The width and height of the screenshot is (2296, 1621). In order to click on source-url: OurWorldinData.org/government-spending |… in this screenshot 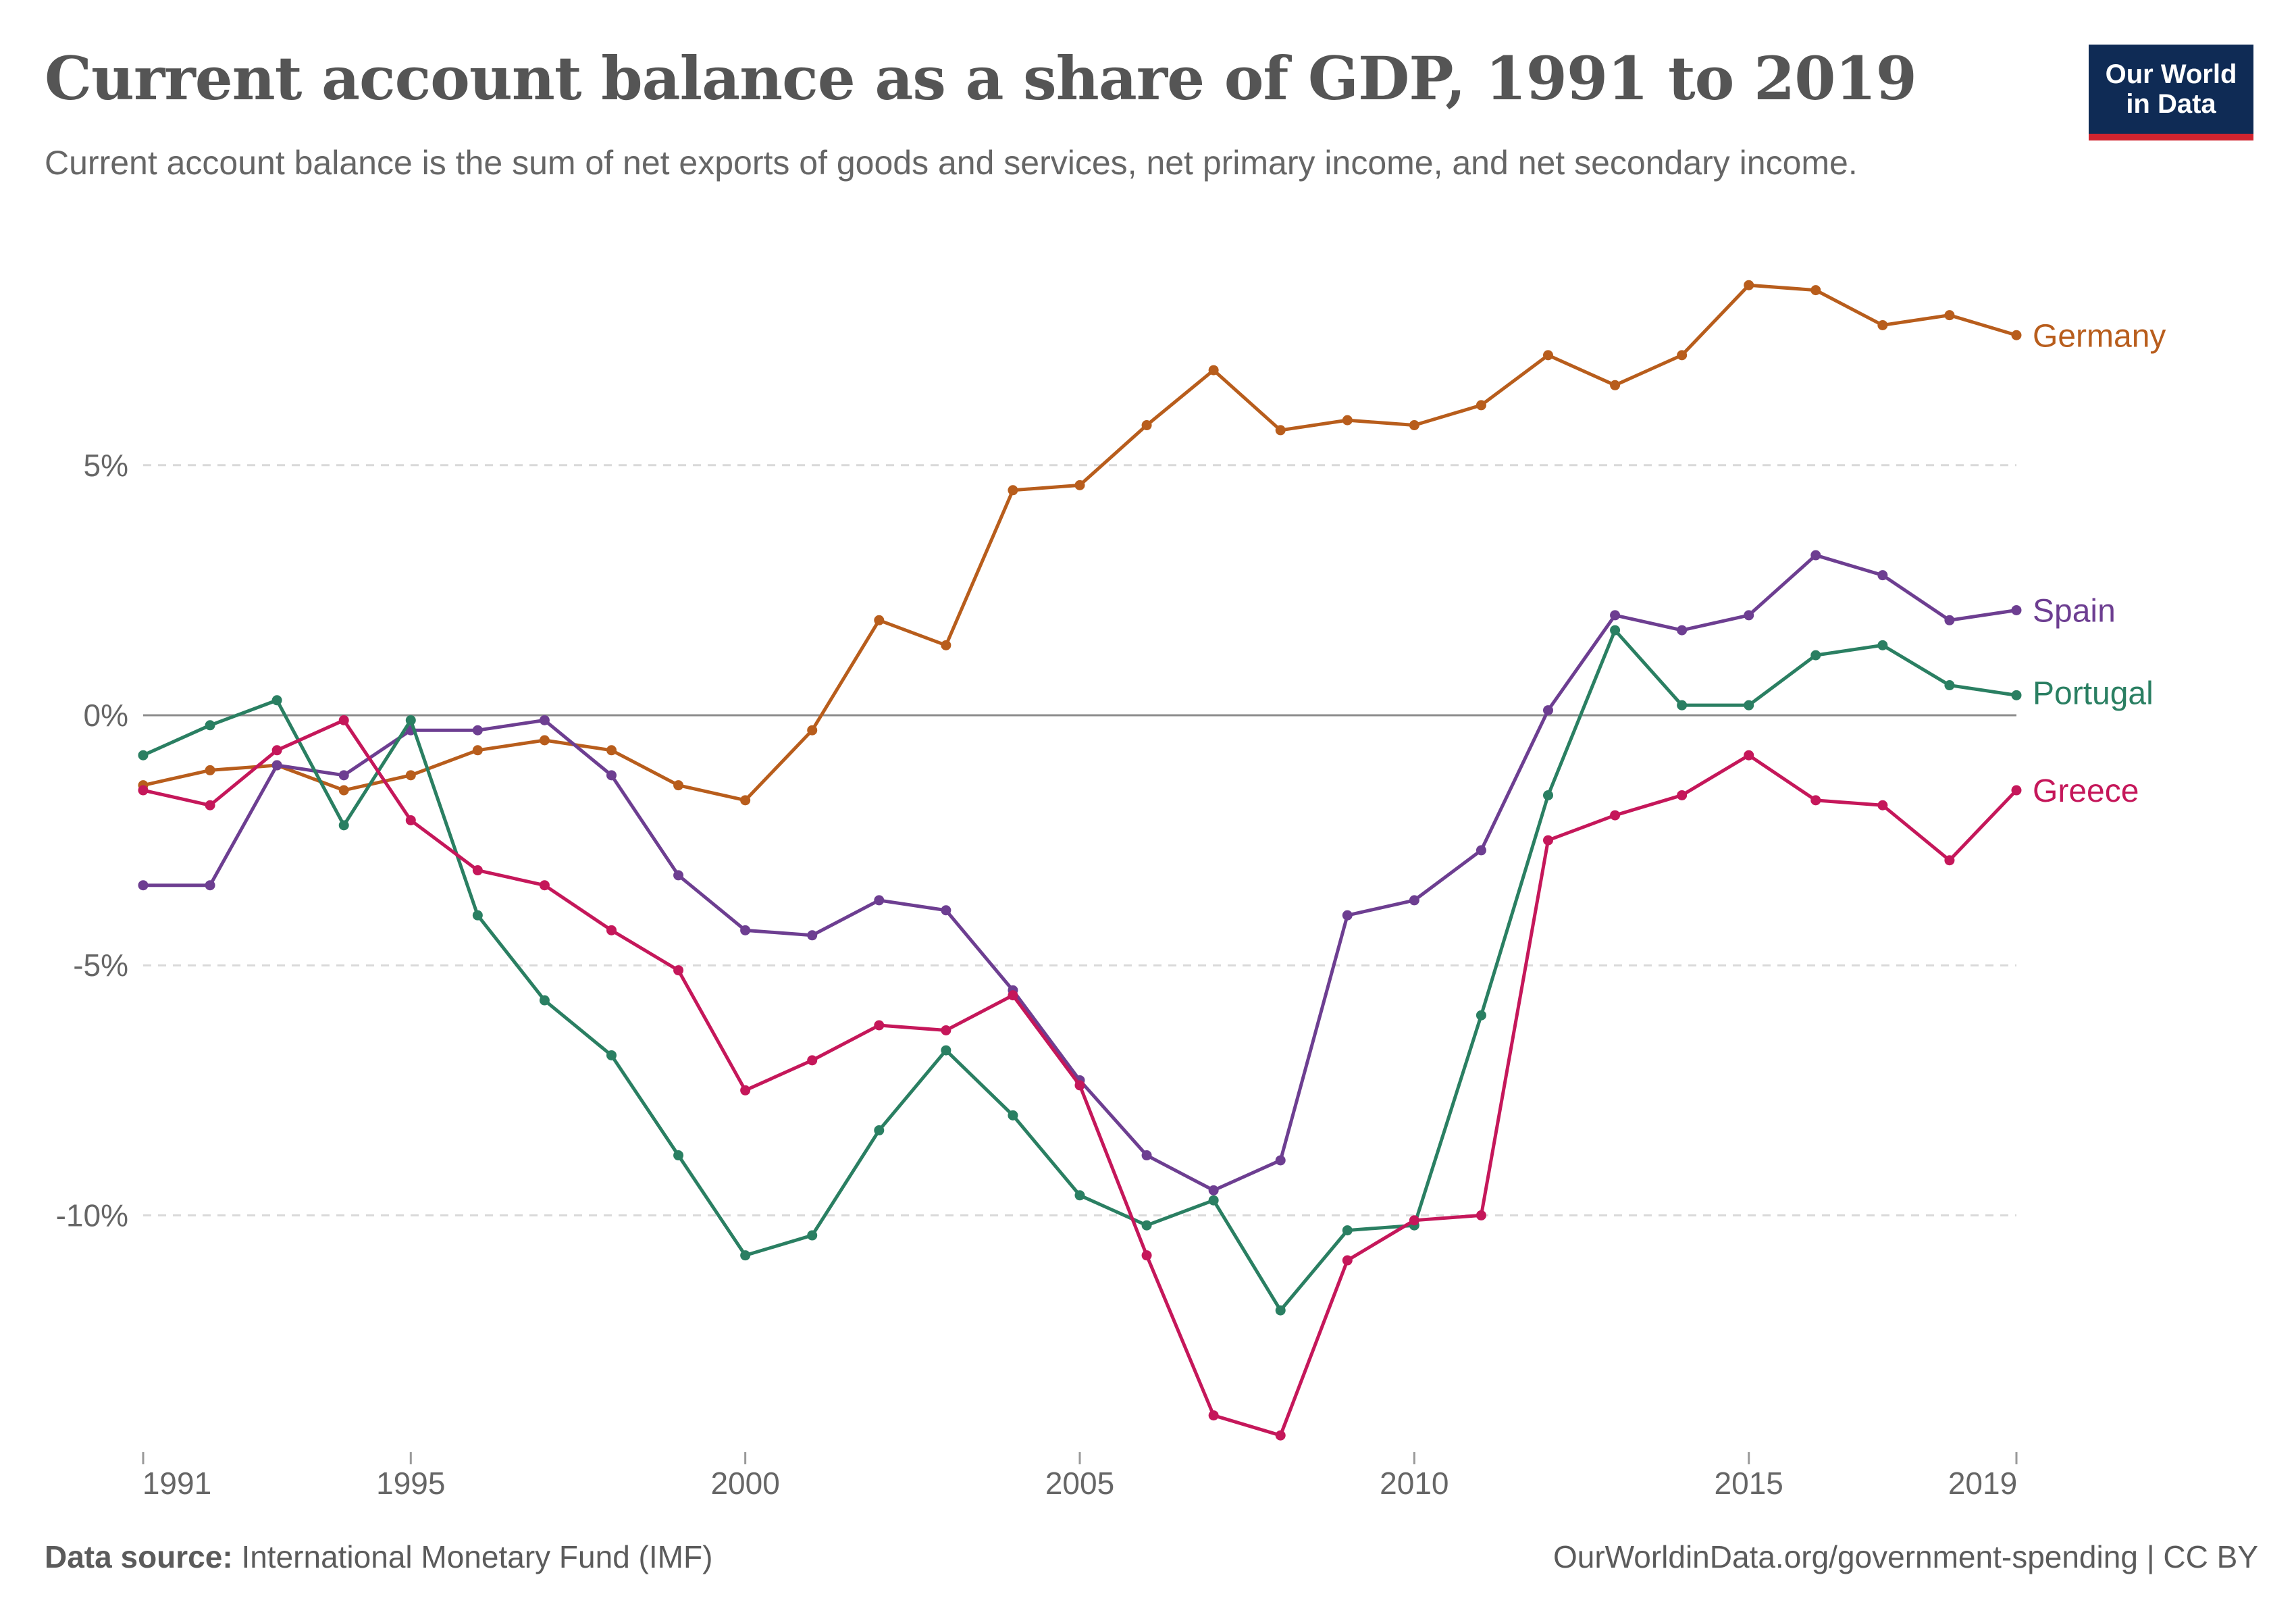, I will do `click(1906, 1557)`.